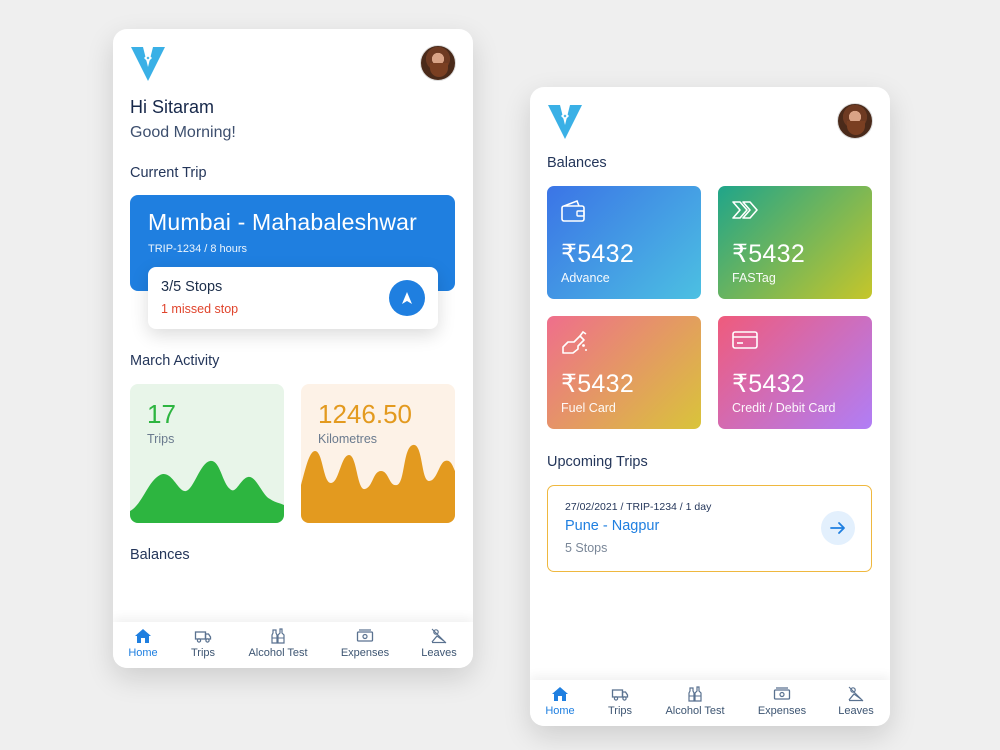 The image size is (1000, 750). I want to click on wallet-icon, so click(573, 210).